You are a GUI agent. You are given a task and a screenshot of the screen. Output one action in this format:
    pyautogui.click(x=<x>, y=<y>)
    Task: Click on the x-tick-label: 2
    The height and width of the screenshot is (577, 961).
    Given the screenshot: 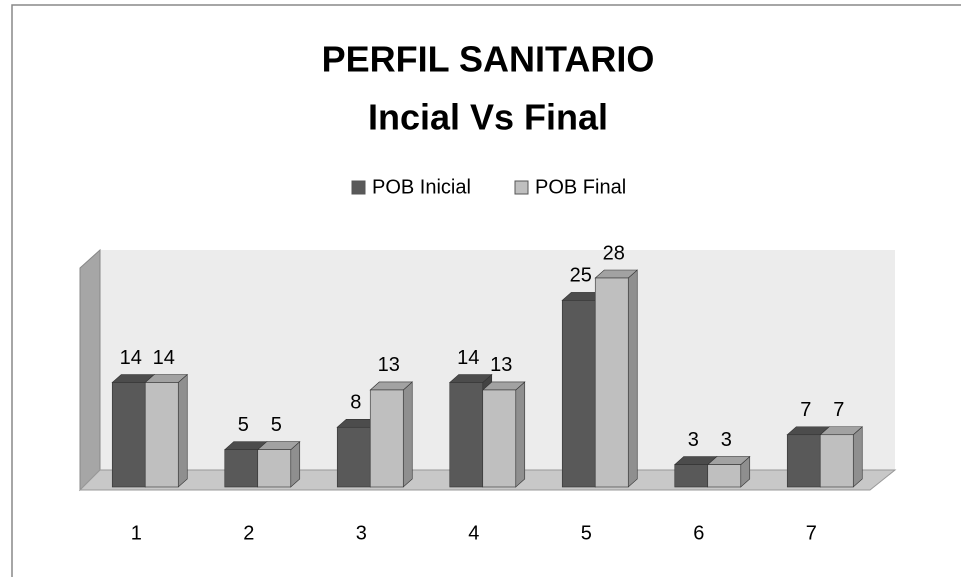 What is the action you would take?
    pyautogui.click(x=248, y=533)
    